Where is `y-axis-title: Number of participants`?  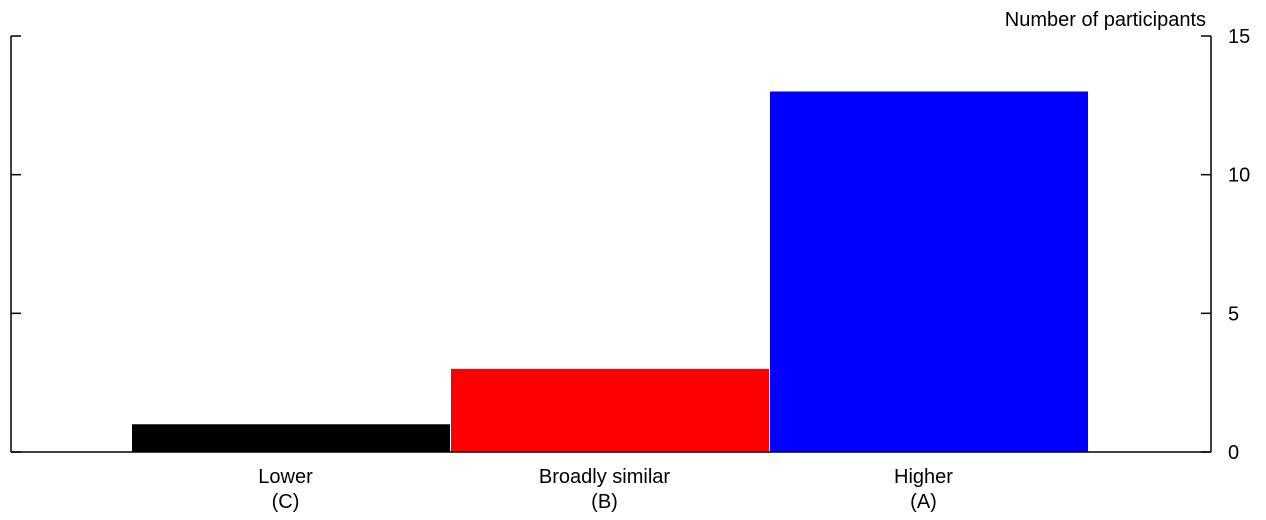
y-axis-title: Number of participants is located at coordinates (1105, 20).